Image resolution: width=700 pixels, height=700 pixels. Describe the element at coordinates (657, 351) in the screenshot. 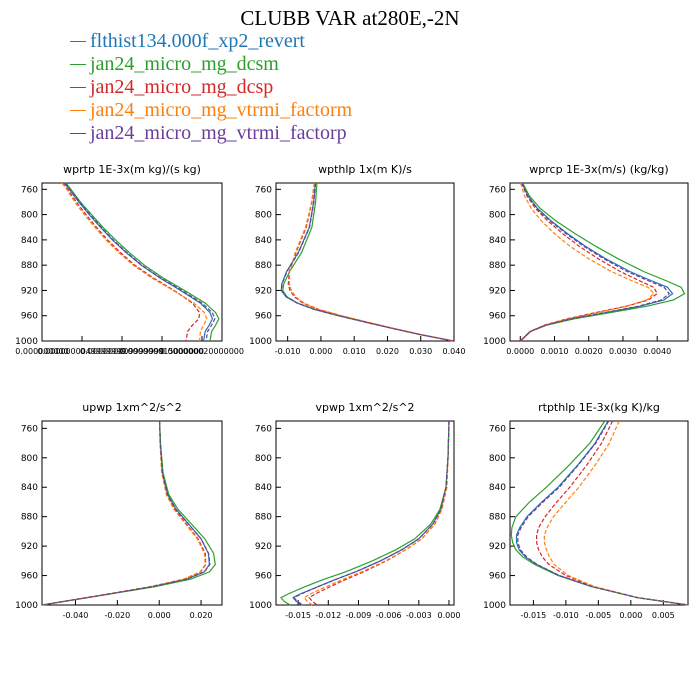

I see `x-tick-label: 0.0040` at that location.